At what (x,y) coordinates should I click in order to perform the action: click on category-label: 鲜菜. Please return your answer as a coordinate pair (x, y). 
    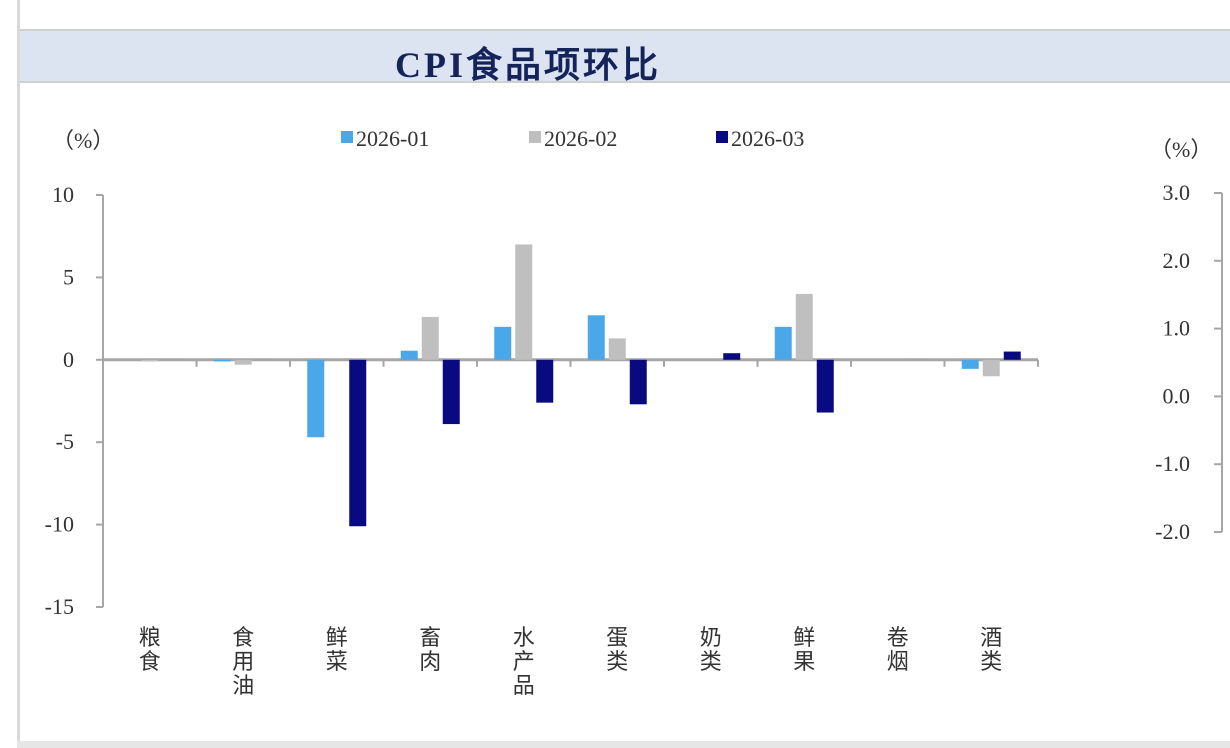
    Looking at the image, I should click on (337, 649).